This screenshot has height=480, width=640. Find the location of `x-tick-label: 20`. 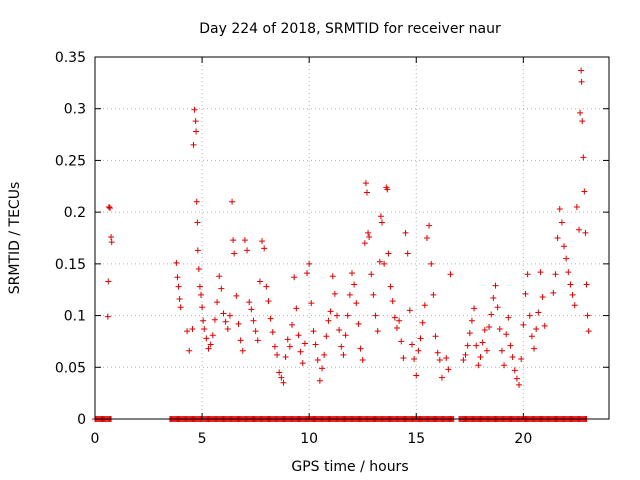

x-tick-label: 20 is located at coordinates (523, 439).